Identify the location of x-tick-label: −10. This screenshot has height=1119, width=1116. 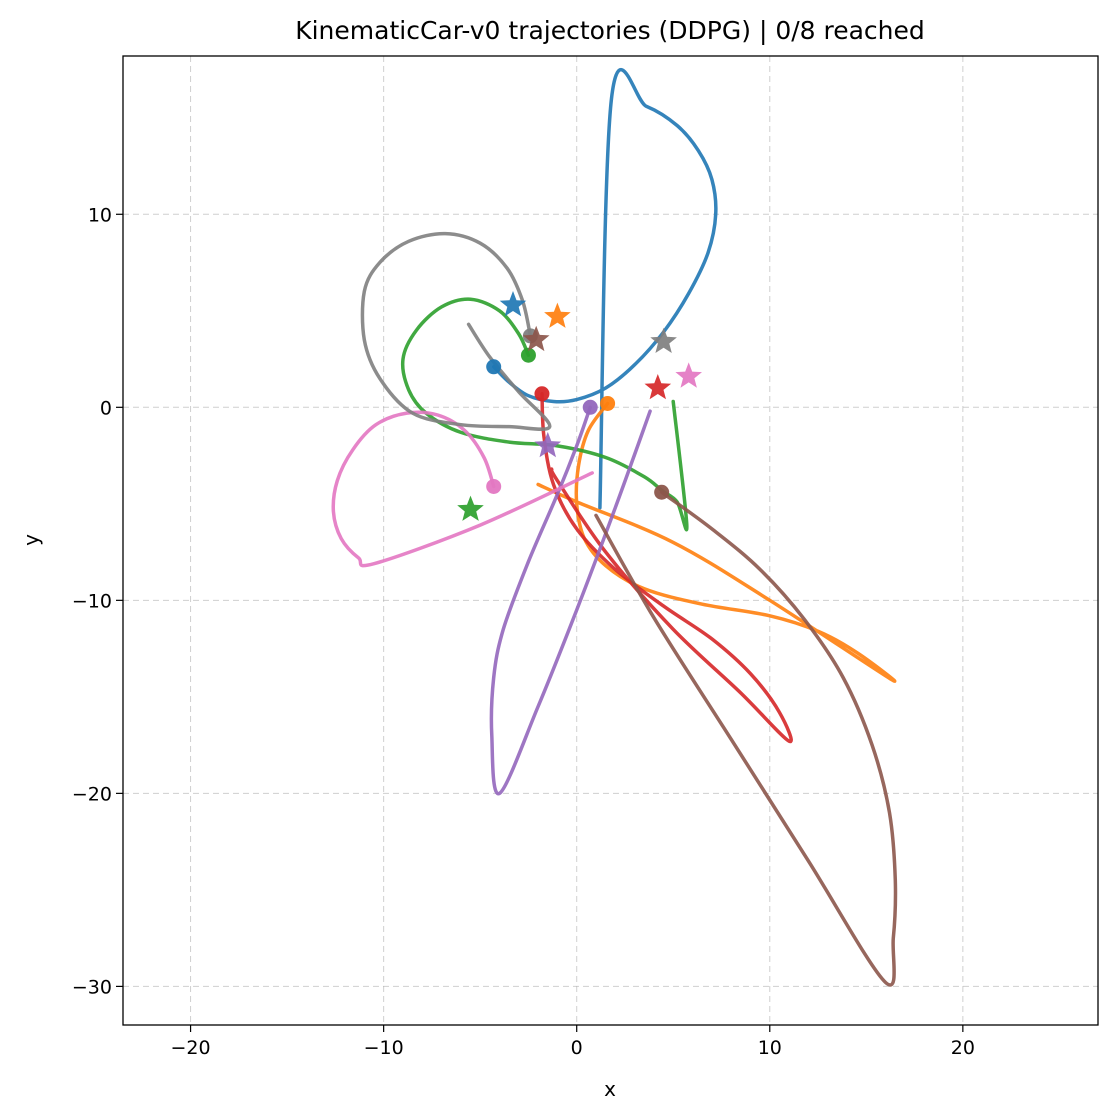
(384, 1048).